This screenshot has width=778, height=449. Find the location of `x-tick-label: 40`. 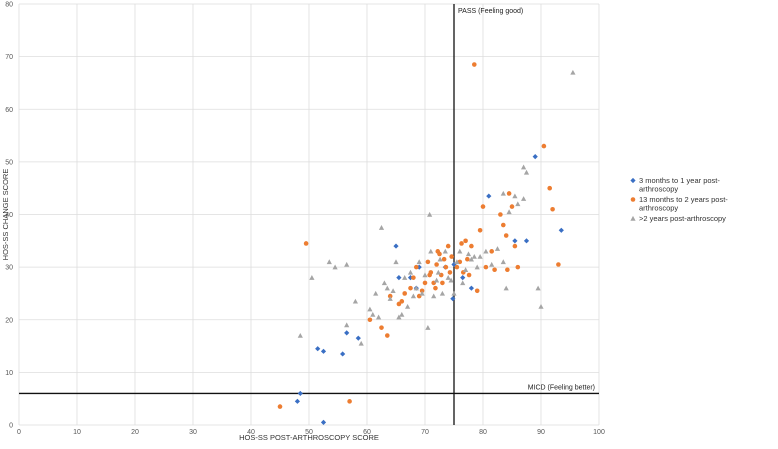

x-tick-label: 40 is located at coordinates (251, 432).